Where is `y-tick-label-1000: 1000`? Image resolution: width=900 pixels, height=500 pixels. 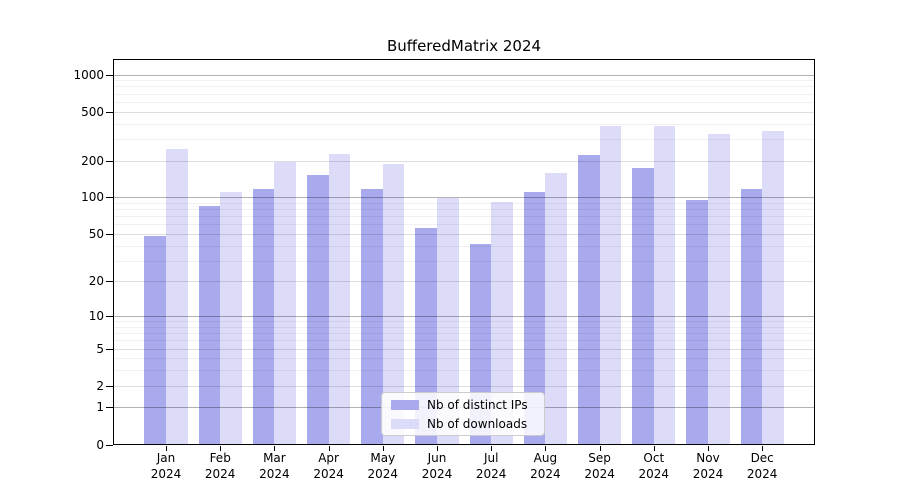 y-tick-label-1000: 1000 is located at coordinates (88, 74).